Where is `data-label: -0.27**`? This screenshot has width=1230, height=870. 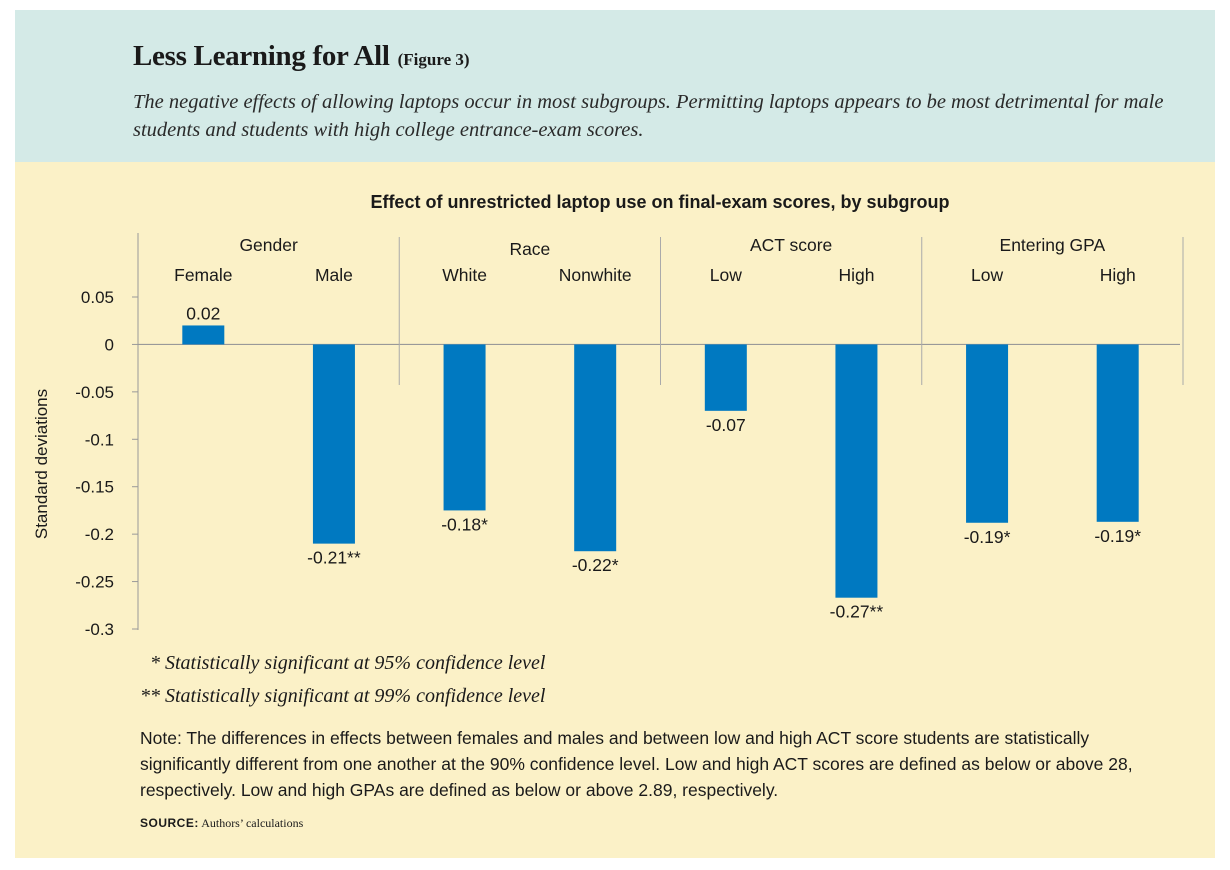
data-label: -0.27** is located at coordinates (857, 612).